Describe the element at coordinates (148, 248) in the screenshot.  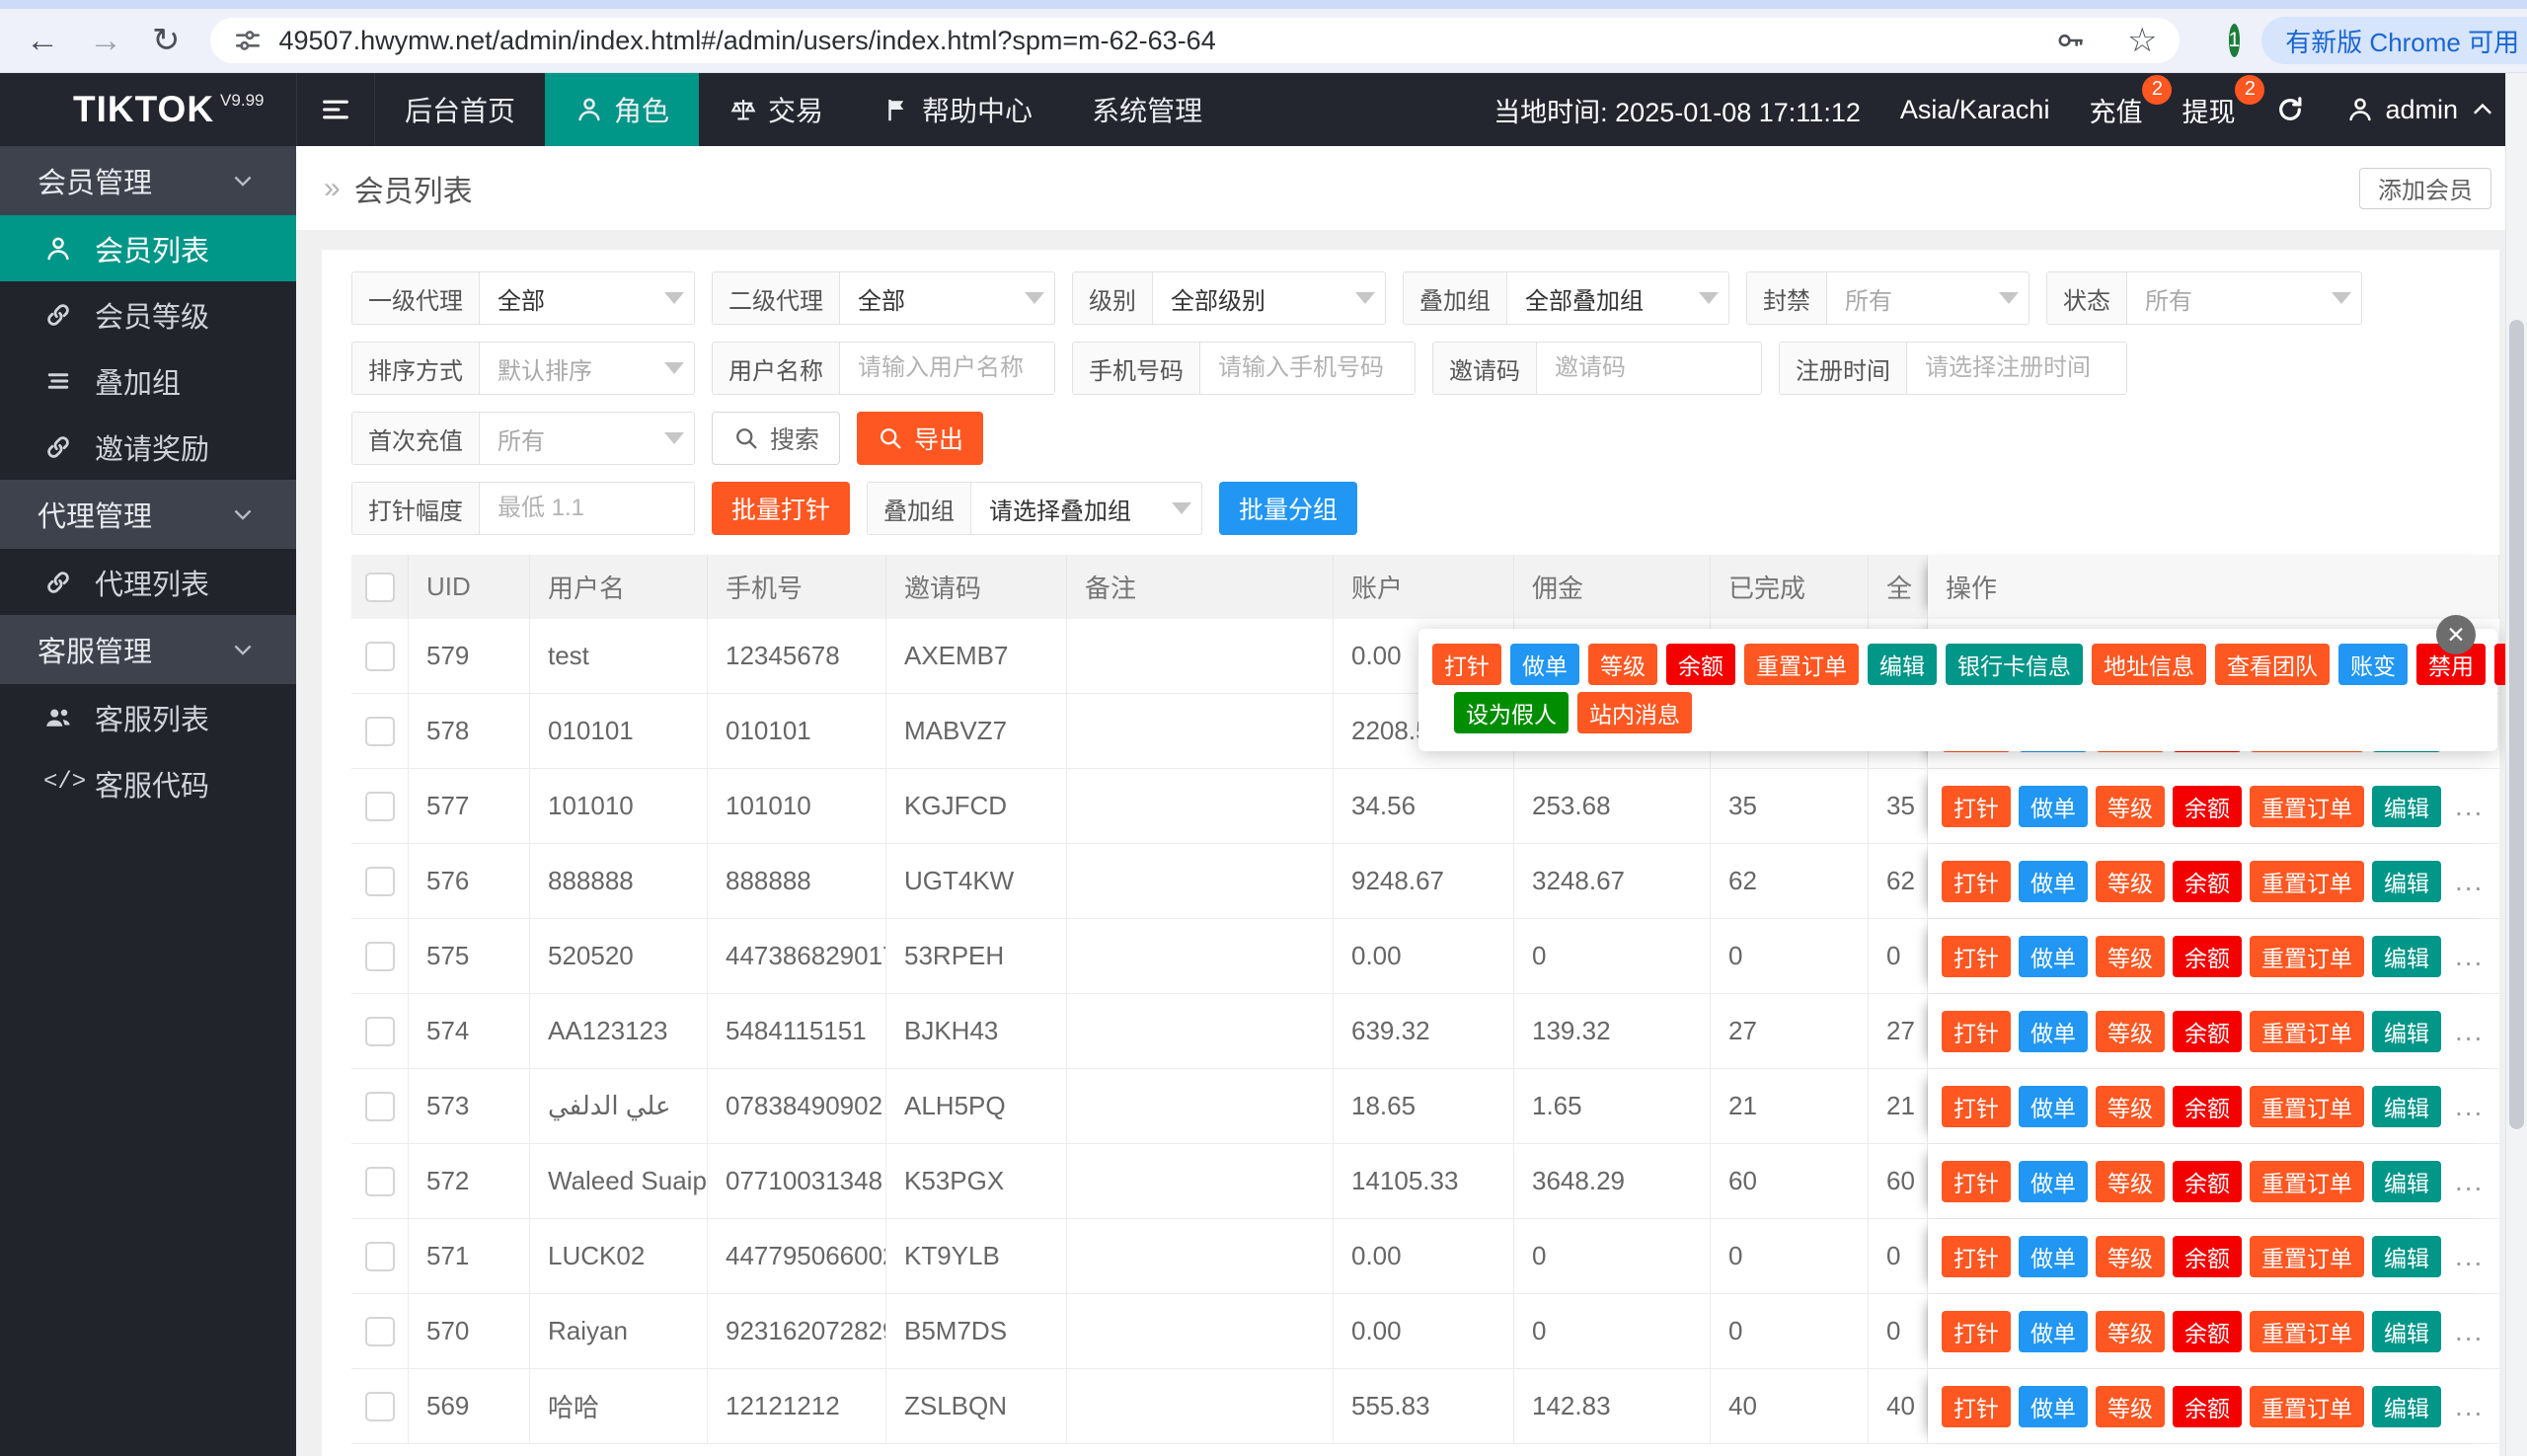
I see `sidebar-item-member-list: 会员列表` at that location.